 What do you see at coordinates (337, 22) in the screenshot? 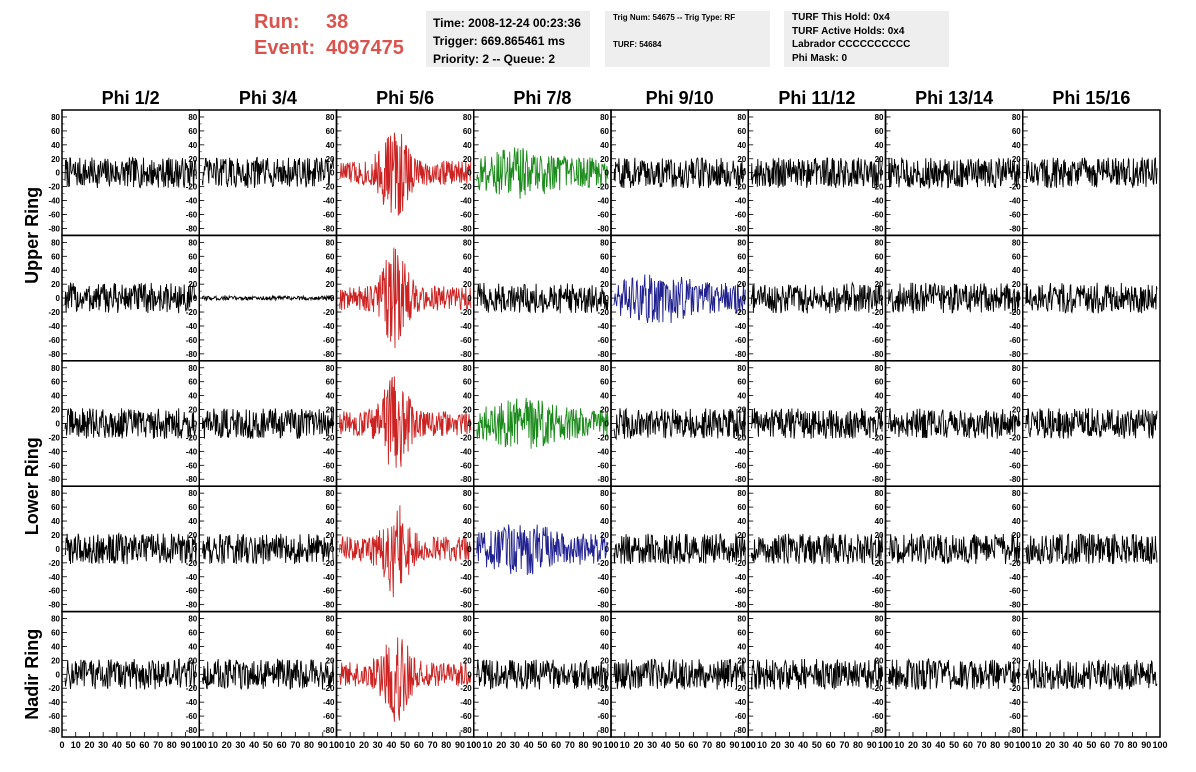
I see `run-value: 38` at bounding box center [337, 22].